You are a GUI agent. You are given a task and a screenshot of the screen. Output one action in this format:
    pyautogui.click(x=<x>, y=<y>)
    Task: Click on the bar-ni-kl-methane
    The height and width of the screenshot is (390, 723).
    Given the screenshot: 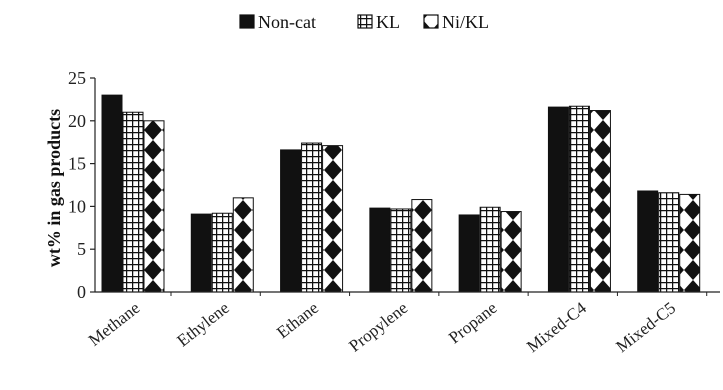 What is the action you would take?
    pyautogui.click(x=154, y=206)
    